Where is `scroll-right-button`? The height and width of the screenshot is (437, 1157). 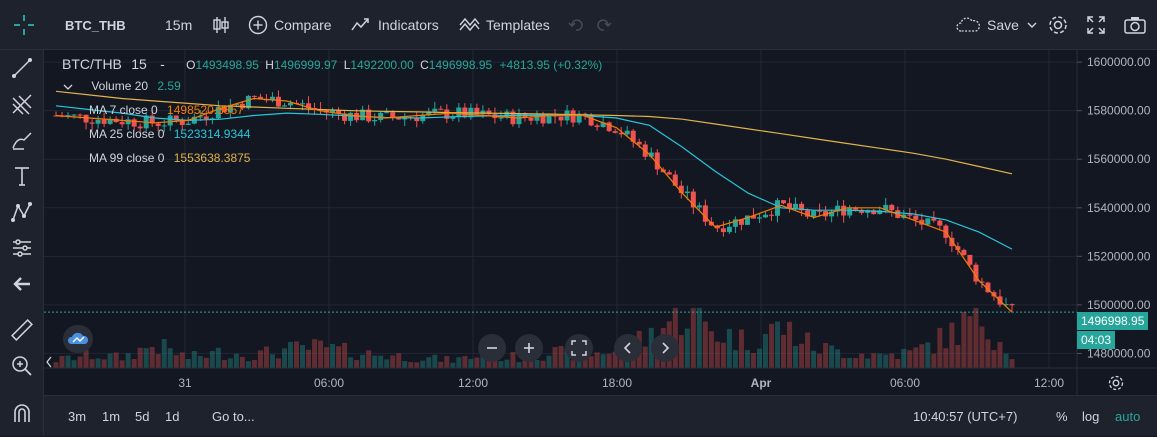
scroll-right-button is located at coordinates (665, 348).